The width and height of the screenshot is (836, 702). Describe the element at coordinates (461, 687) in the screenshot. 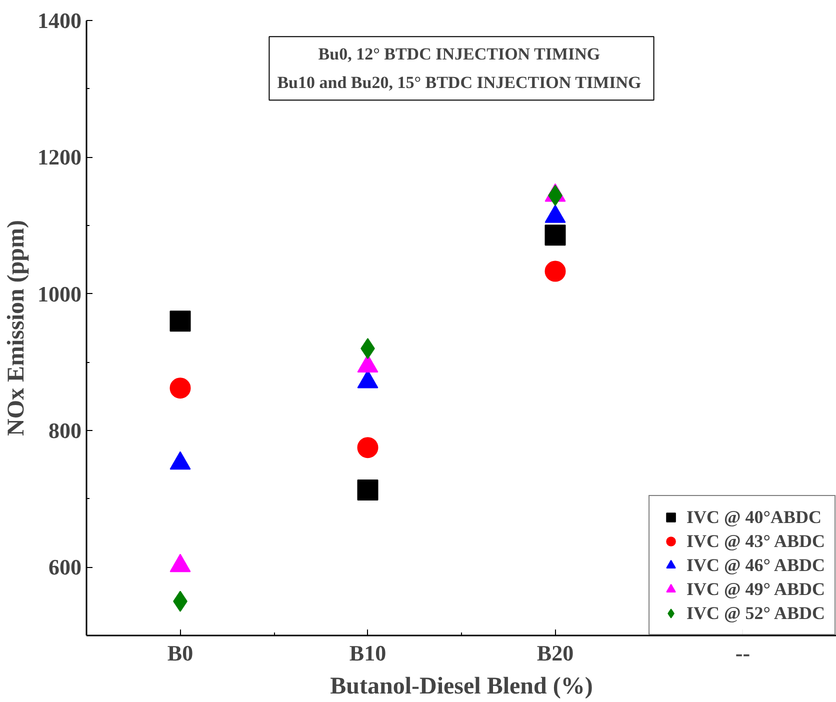

I see `x-axis-title: Butanol-Diesel Blend (%)` at that location.